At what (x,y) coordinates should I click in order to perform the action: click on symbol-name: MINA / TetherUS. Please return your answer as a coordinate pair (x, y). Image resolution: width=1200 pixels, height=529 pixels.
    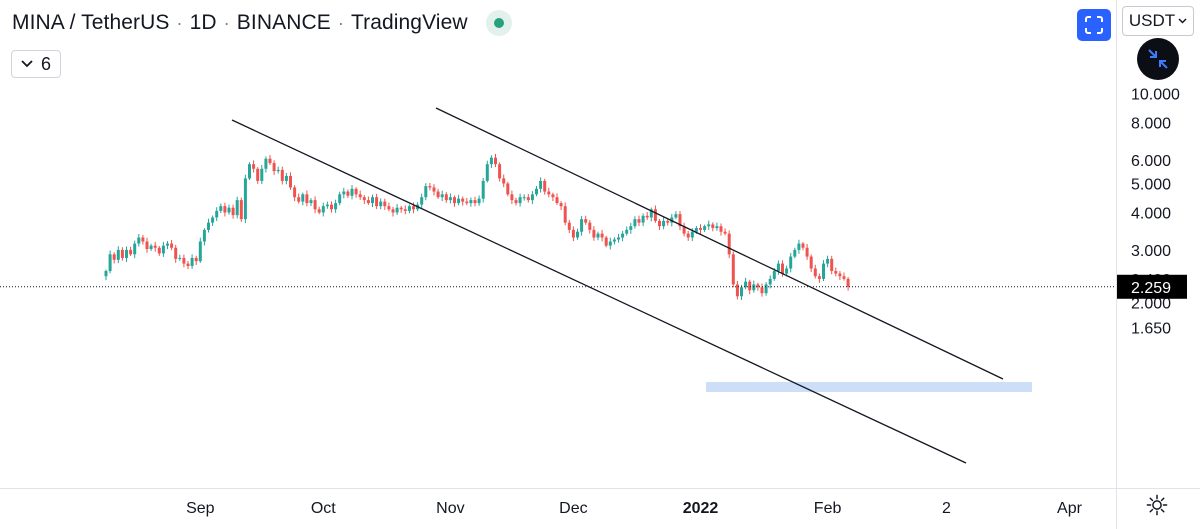
    Looking at the image, I should click on (91, 22).